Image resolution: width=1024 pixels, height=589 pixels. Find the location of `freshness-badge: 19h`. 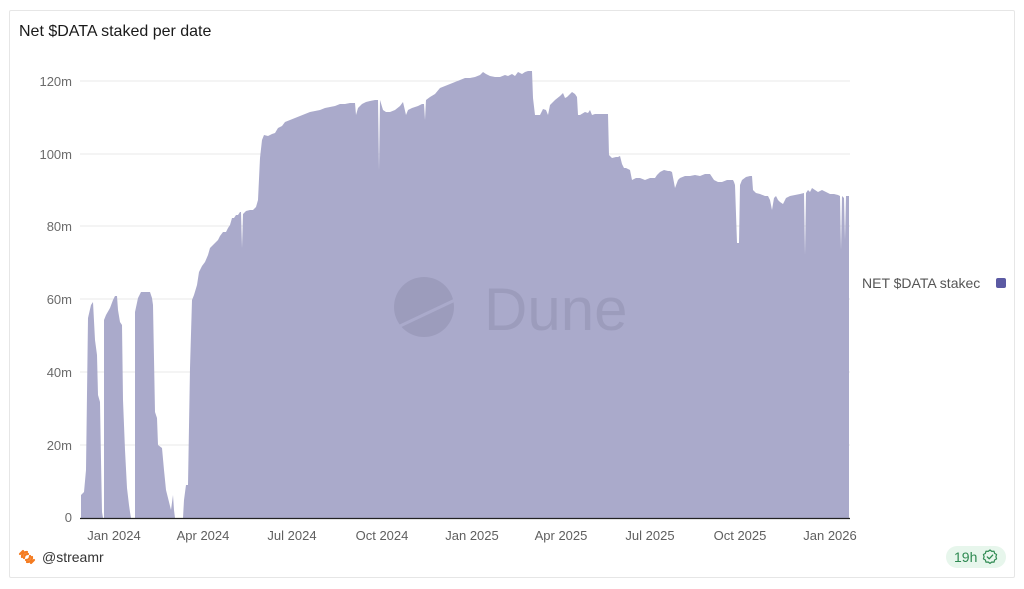

freshness-badge: 19h is located at coordinates (976, 557).